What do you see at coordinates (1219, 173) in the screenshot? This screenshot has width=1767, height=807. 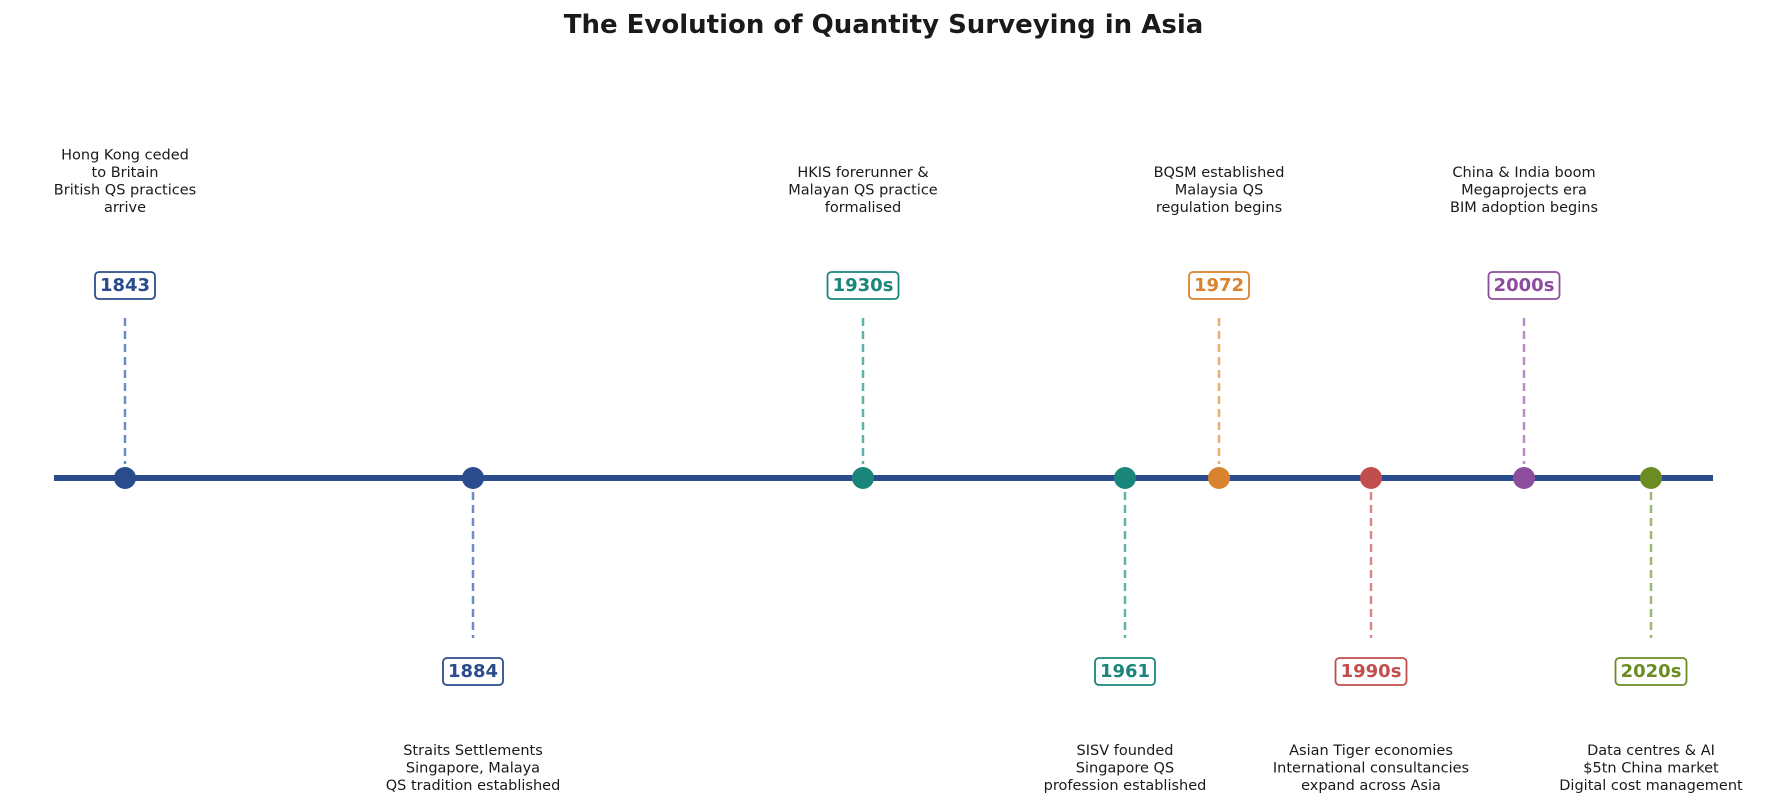 I see `event-description-line: BQSM established` at bounding box center [1219, 173].